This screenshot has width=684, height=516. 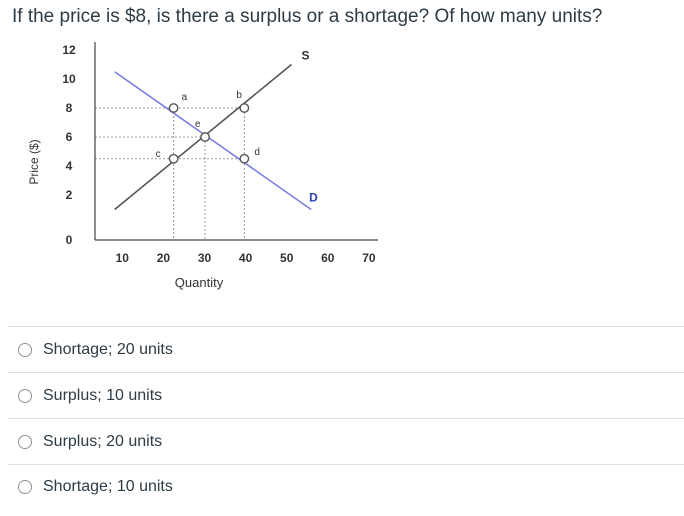 I want to click on answer-label: Shortage; 20 units, so click(x=108, y=349).